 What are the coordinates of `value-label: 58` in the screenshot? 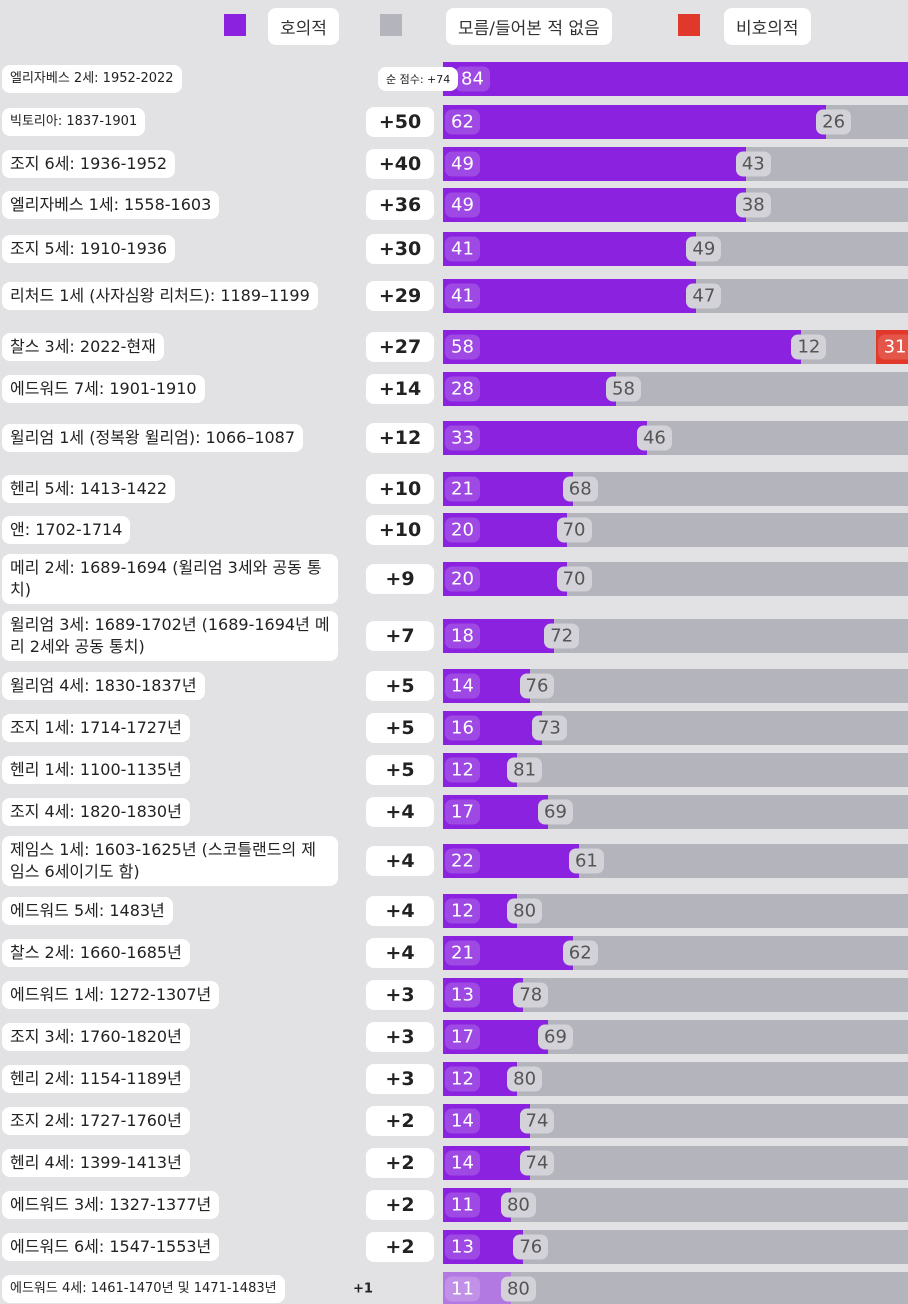 It's located at (623, 389).